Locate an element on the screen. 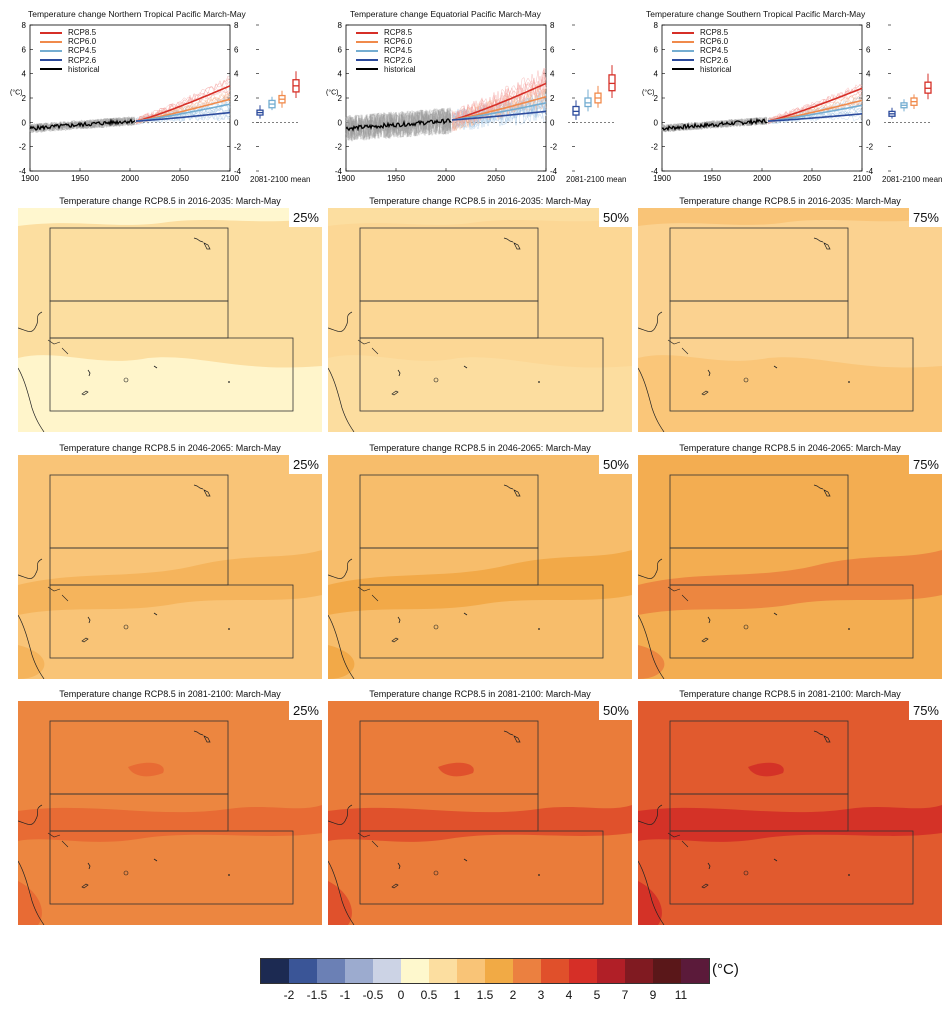 Image resolution: width=948 pixels, height=1024 pixels. y-tick-label: -2 is located at coordinates (655, 147).